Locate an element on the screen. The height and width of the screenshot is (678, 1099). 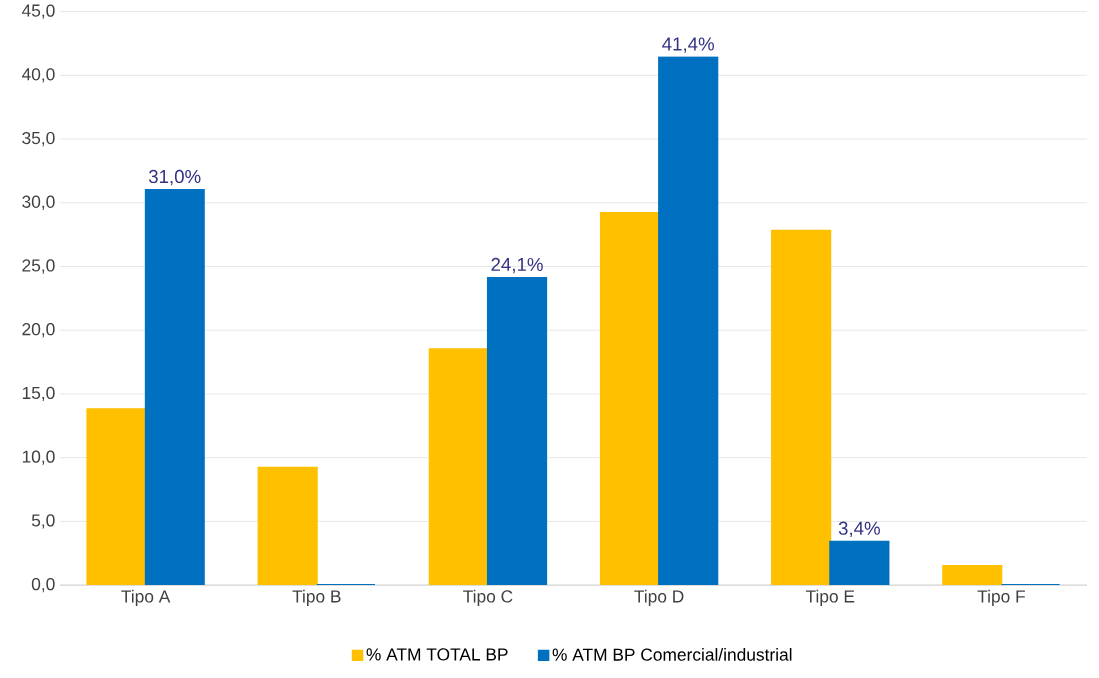
y-tick-label: 30,0 is located at coordinates (38, 202).